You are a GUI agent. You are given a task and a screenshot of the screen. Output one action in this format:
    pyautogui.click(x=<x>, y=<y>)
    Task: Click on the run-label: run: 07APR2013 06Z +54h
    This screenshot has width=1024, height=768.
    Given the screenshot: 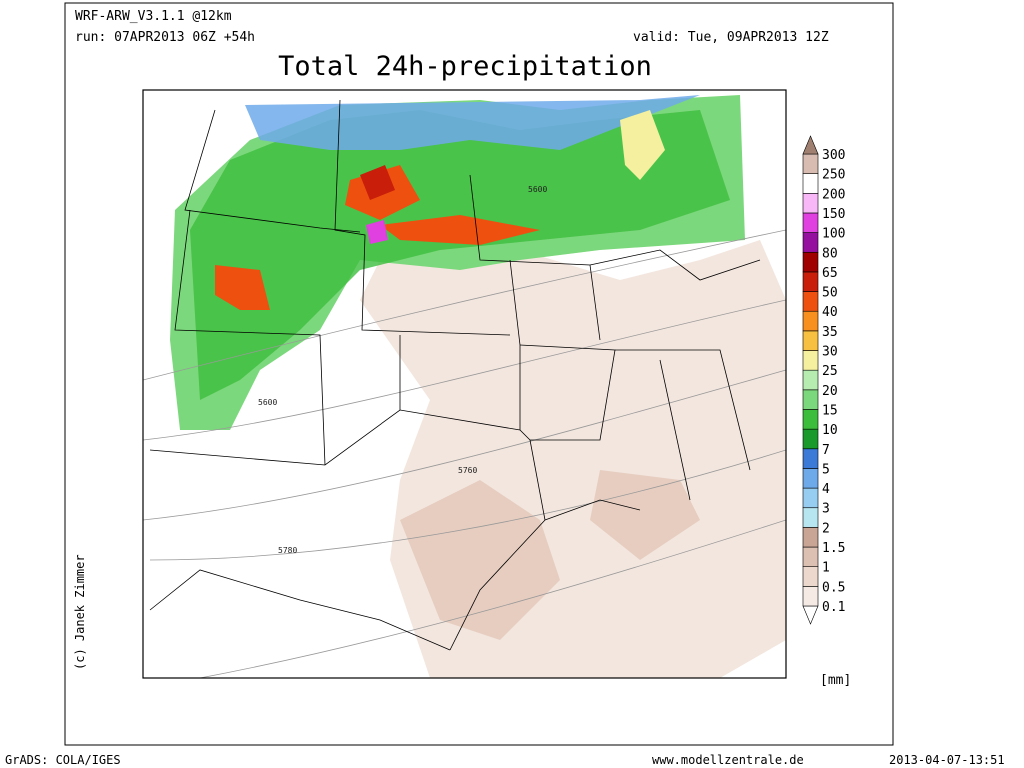 What is the action you would take?
    pyautogui.click(x=165, y=37)
    